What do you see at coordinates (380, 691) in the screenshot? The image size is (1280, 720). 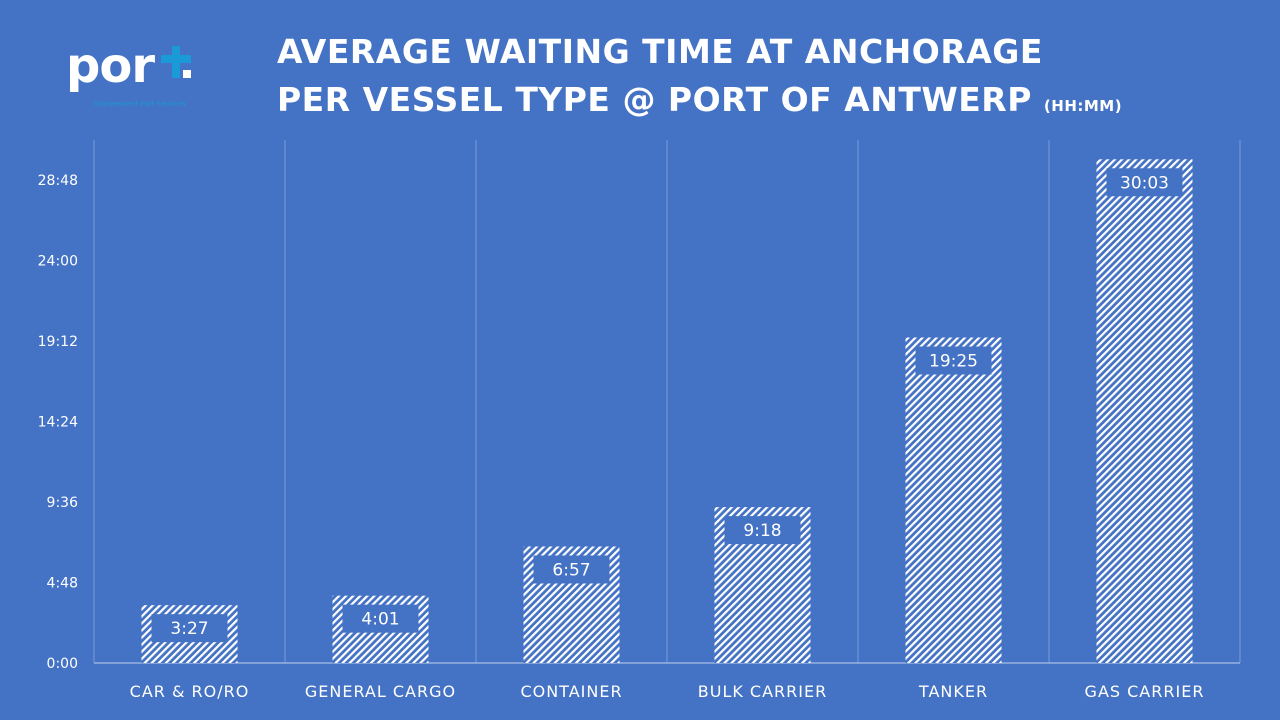 I see `x-tick-label: GENERAL CARGO` at bounding box center [380, 691].